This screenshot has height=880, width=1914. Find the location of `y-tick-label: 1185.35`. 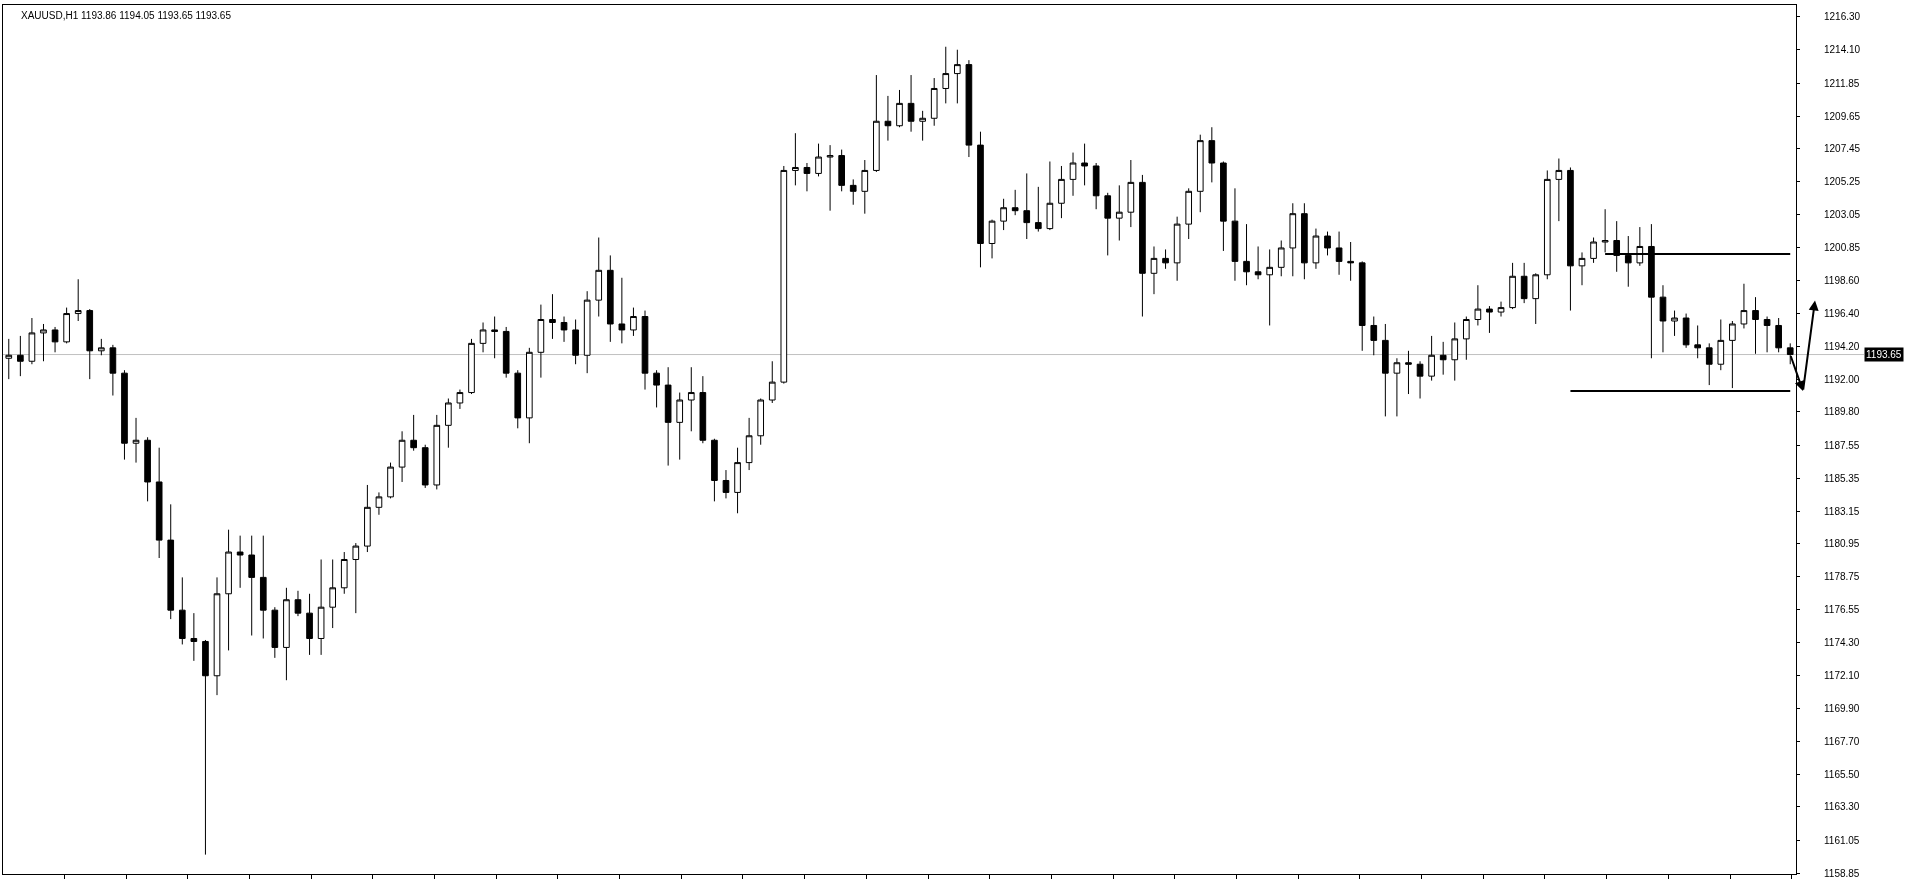

y-tick-label: 1185.35 is located at coordinates (1842, 478).